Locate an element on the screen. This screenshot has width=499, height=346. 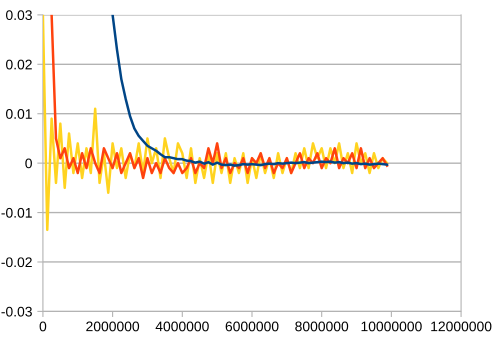
y-tick-label: 0.03 is located at coordinates (19, 15).